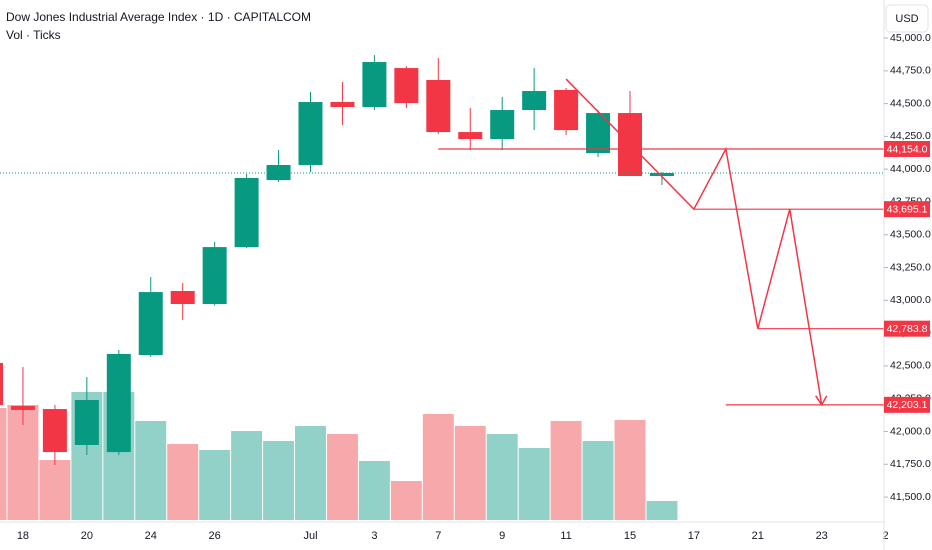  Describe the element at coordinates (886, 536) in the screenshot. I see `x-tick-label: 2` at that location.